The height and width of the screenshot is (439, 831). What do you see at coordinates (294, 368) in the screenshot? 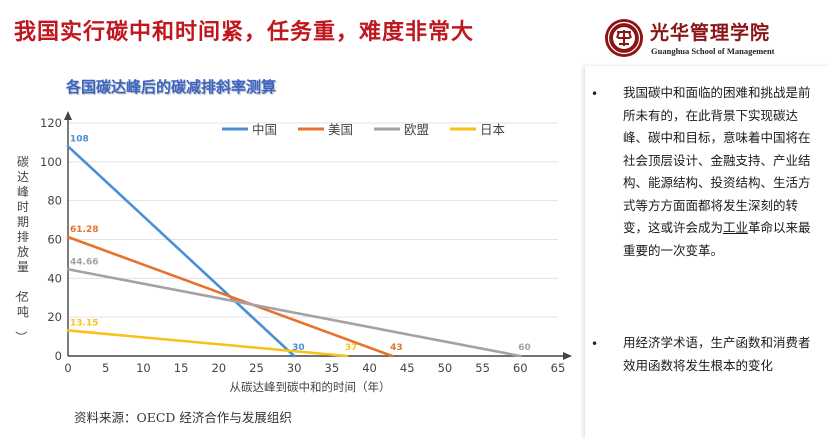
I see `x-tick-label: 30` at bounding box center [294, 368].